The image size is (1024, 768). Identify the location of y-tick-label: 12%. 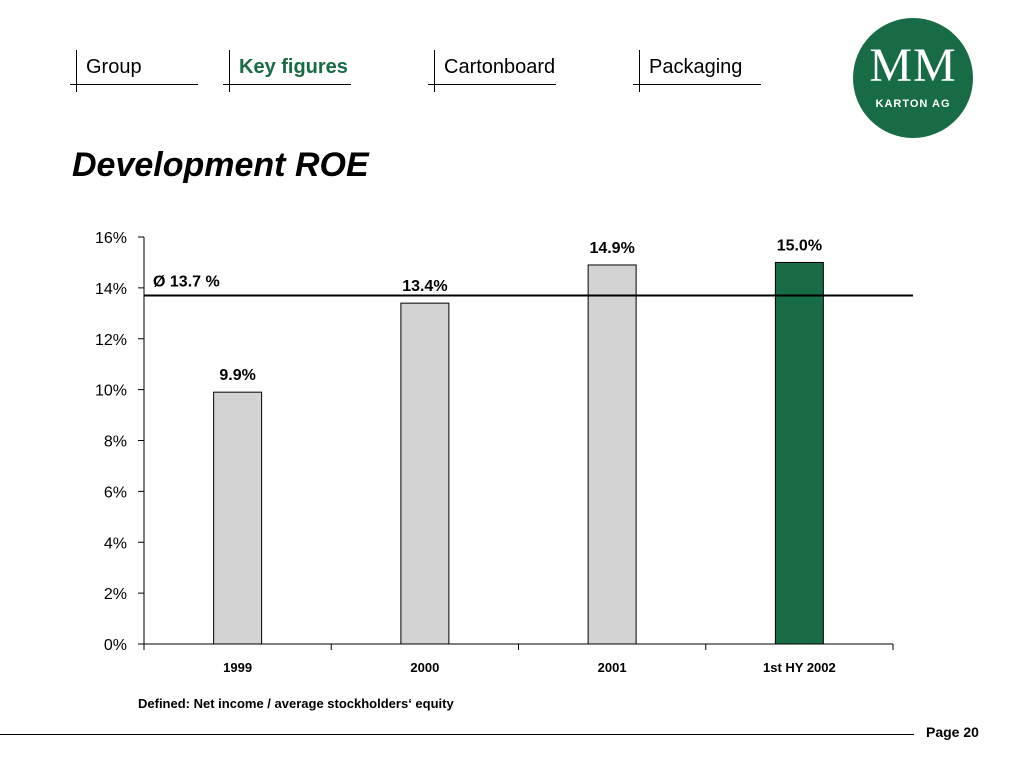
(111, 340).